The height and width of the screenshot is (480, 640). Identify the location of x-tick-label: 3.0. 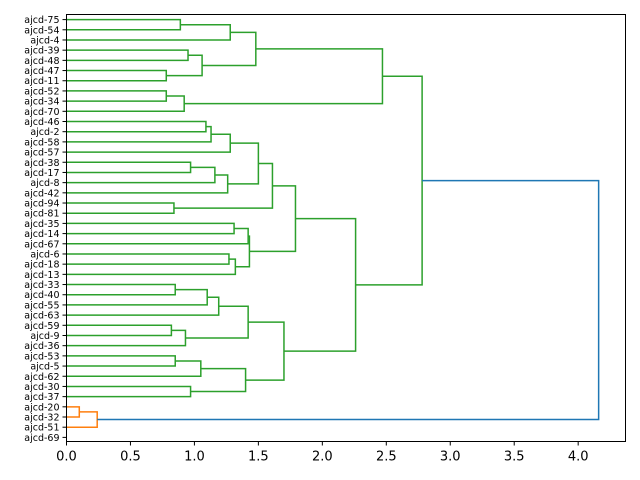
(450, 457).